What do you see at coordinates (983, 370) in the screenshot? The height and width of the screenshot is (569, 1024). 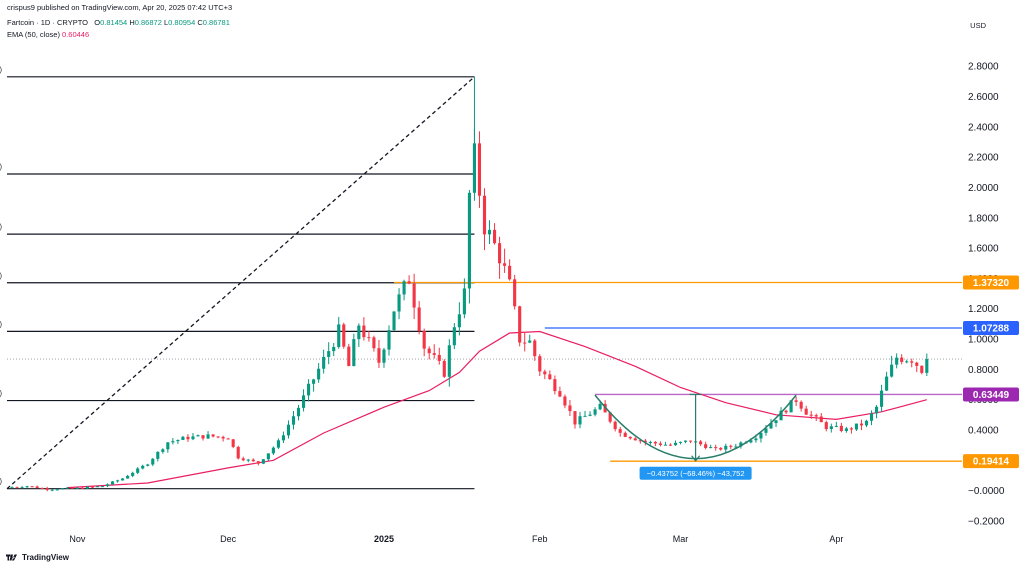 I see `y-tick-label: 0.8000` at bounding box center [983, 370].